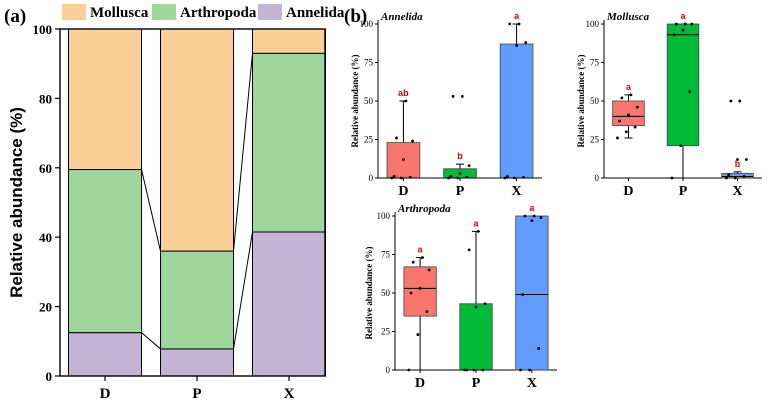 This screenshot has width=767, height=400. Describe the element at coordinates (460, 156) in the screenshot. I see `significance-letter: b` at that location.